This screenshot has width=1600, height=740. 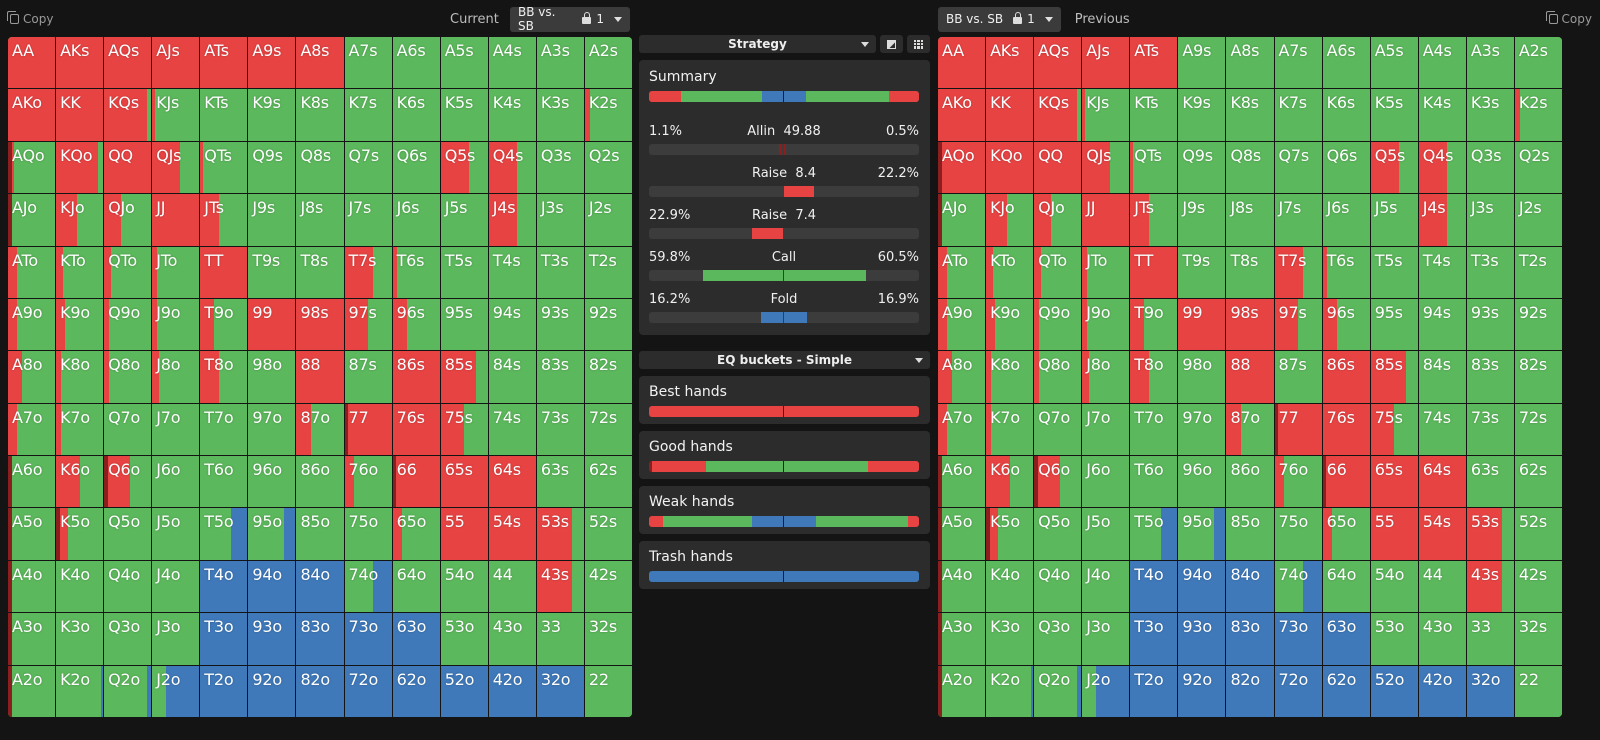 What do you see at coordinates (320, 482) in the screenshot?
I see `hand-cell: 86o` at bounding box center [320, 482].